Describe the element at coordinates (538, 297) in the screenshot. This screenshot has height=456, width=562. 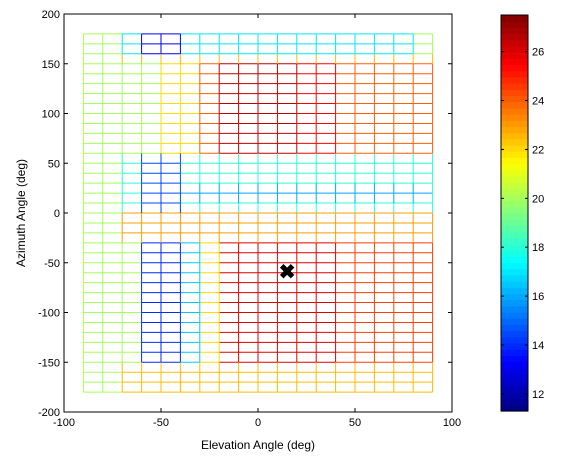
I see `colorbar-tick-label: 16` at that location.